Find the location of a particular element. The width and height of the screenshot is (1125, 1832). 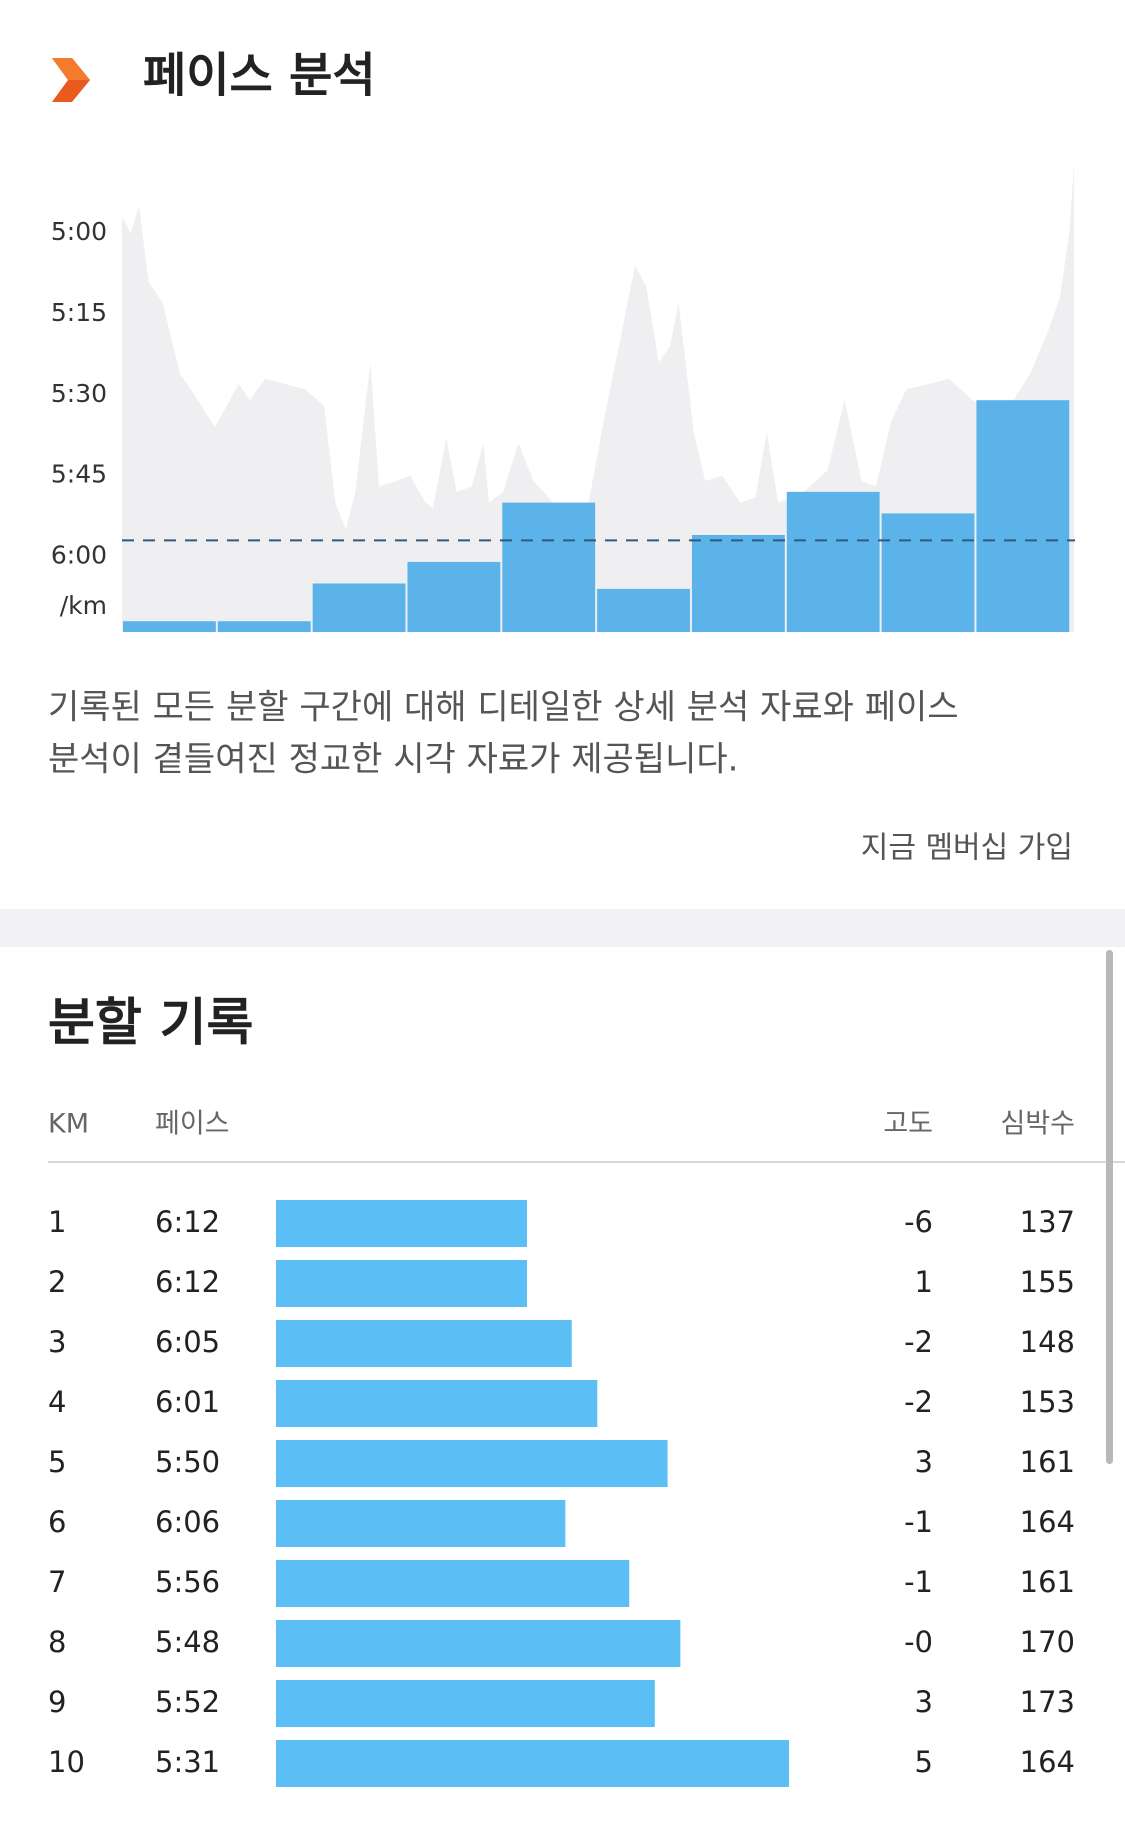

split-km: 4 is located at coordinates (57, 1402).